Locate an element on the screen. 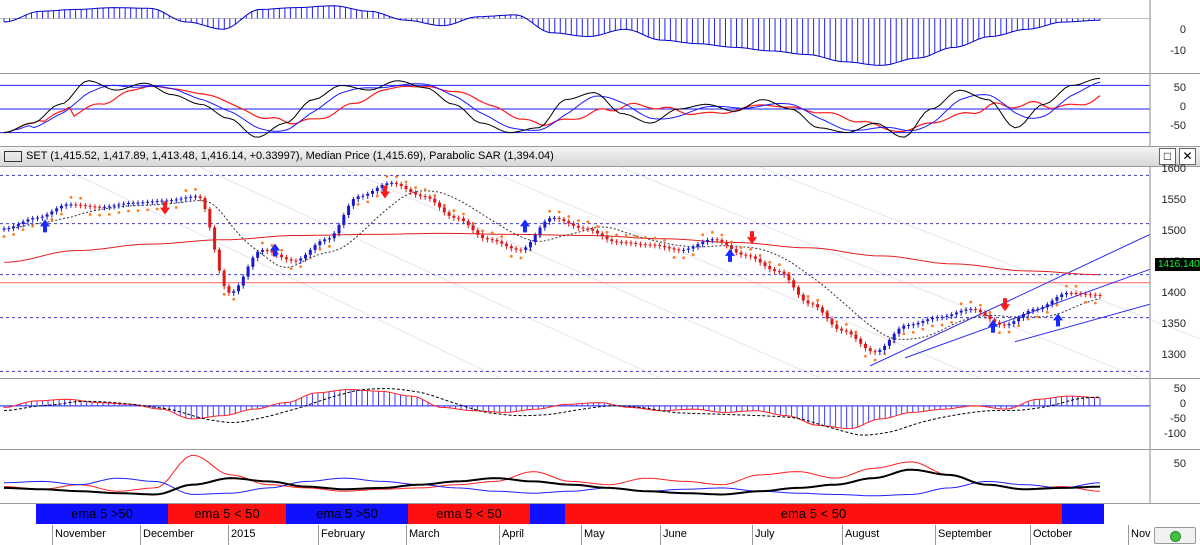 The width and height of the screenshot is (1200, 545). macd-tick-neg100: -100 is located at coordinates (1174, 434).